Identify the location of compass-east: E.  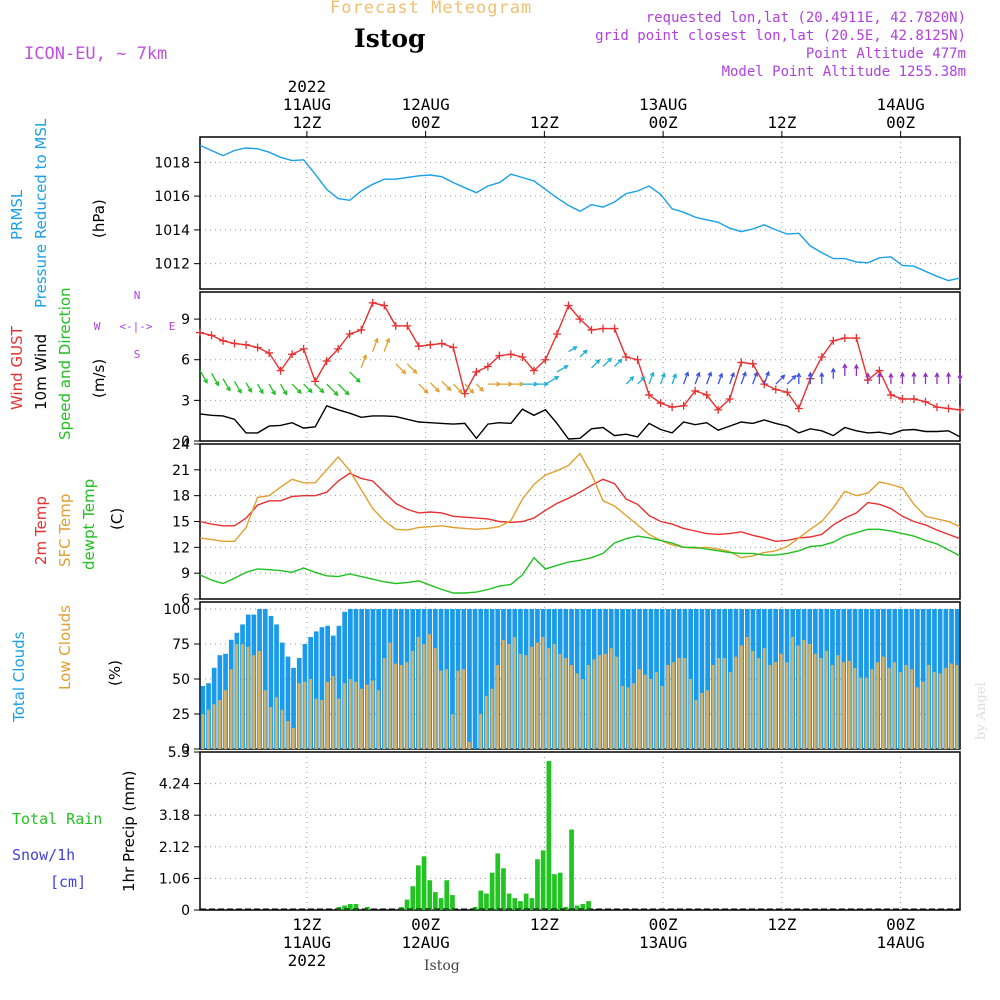
(172, 326).